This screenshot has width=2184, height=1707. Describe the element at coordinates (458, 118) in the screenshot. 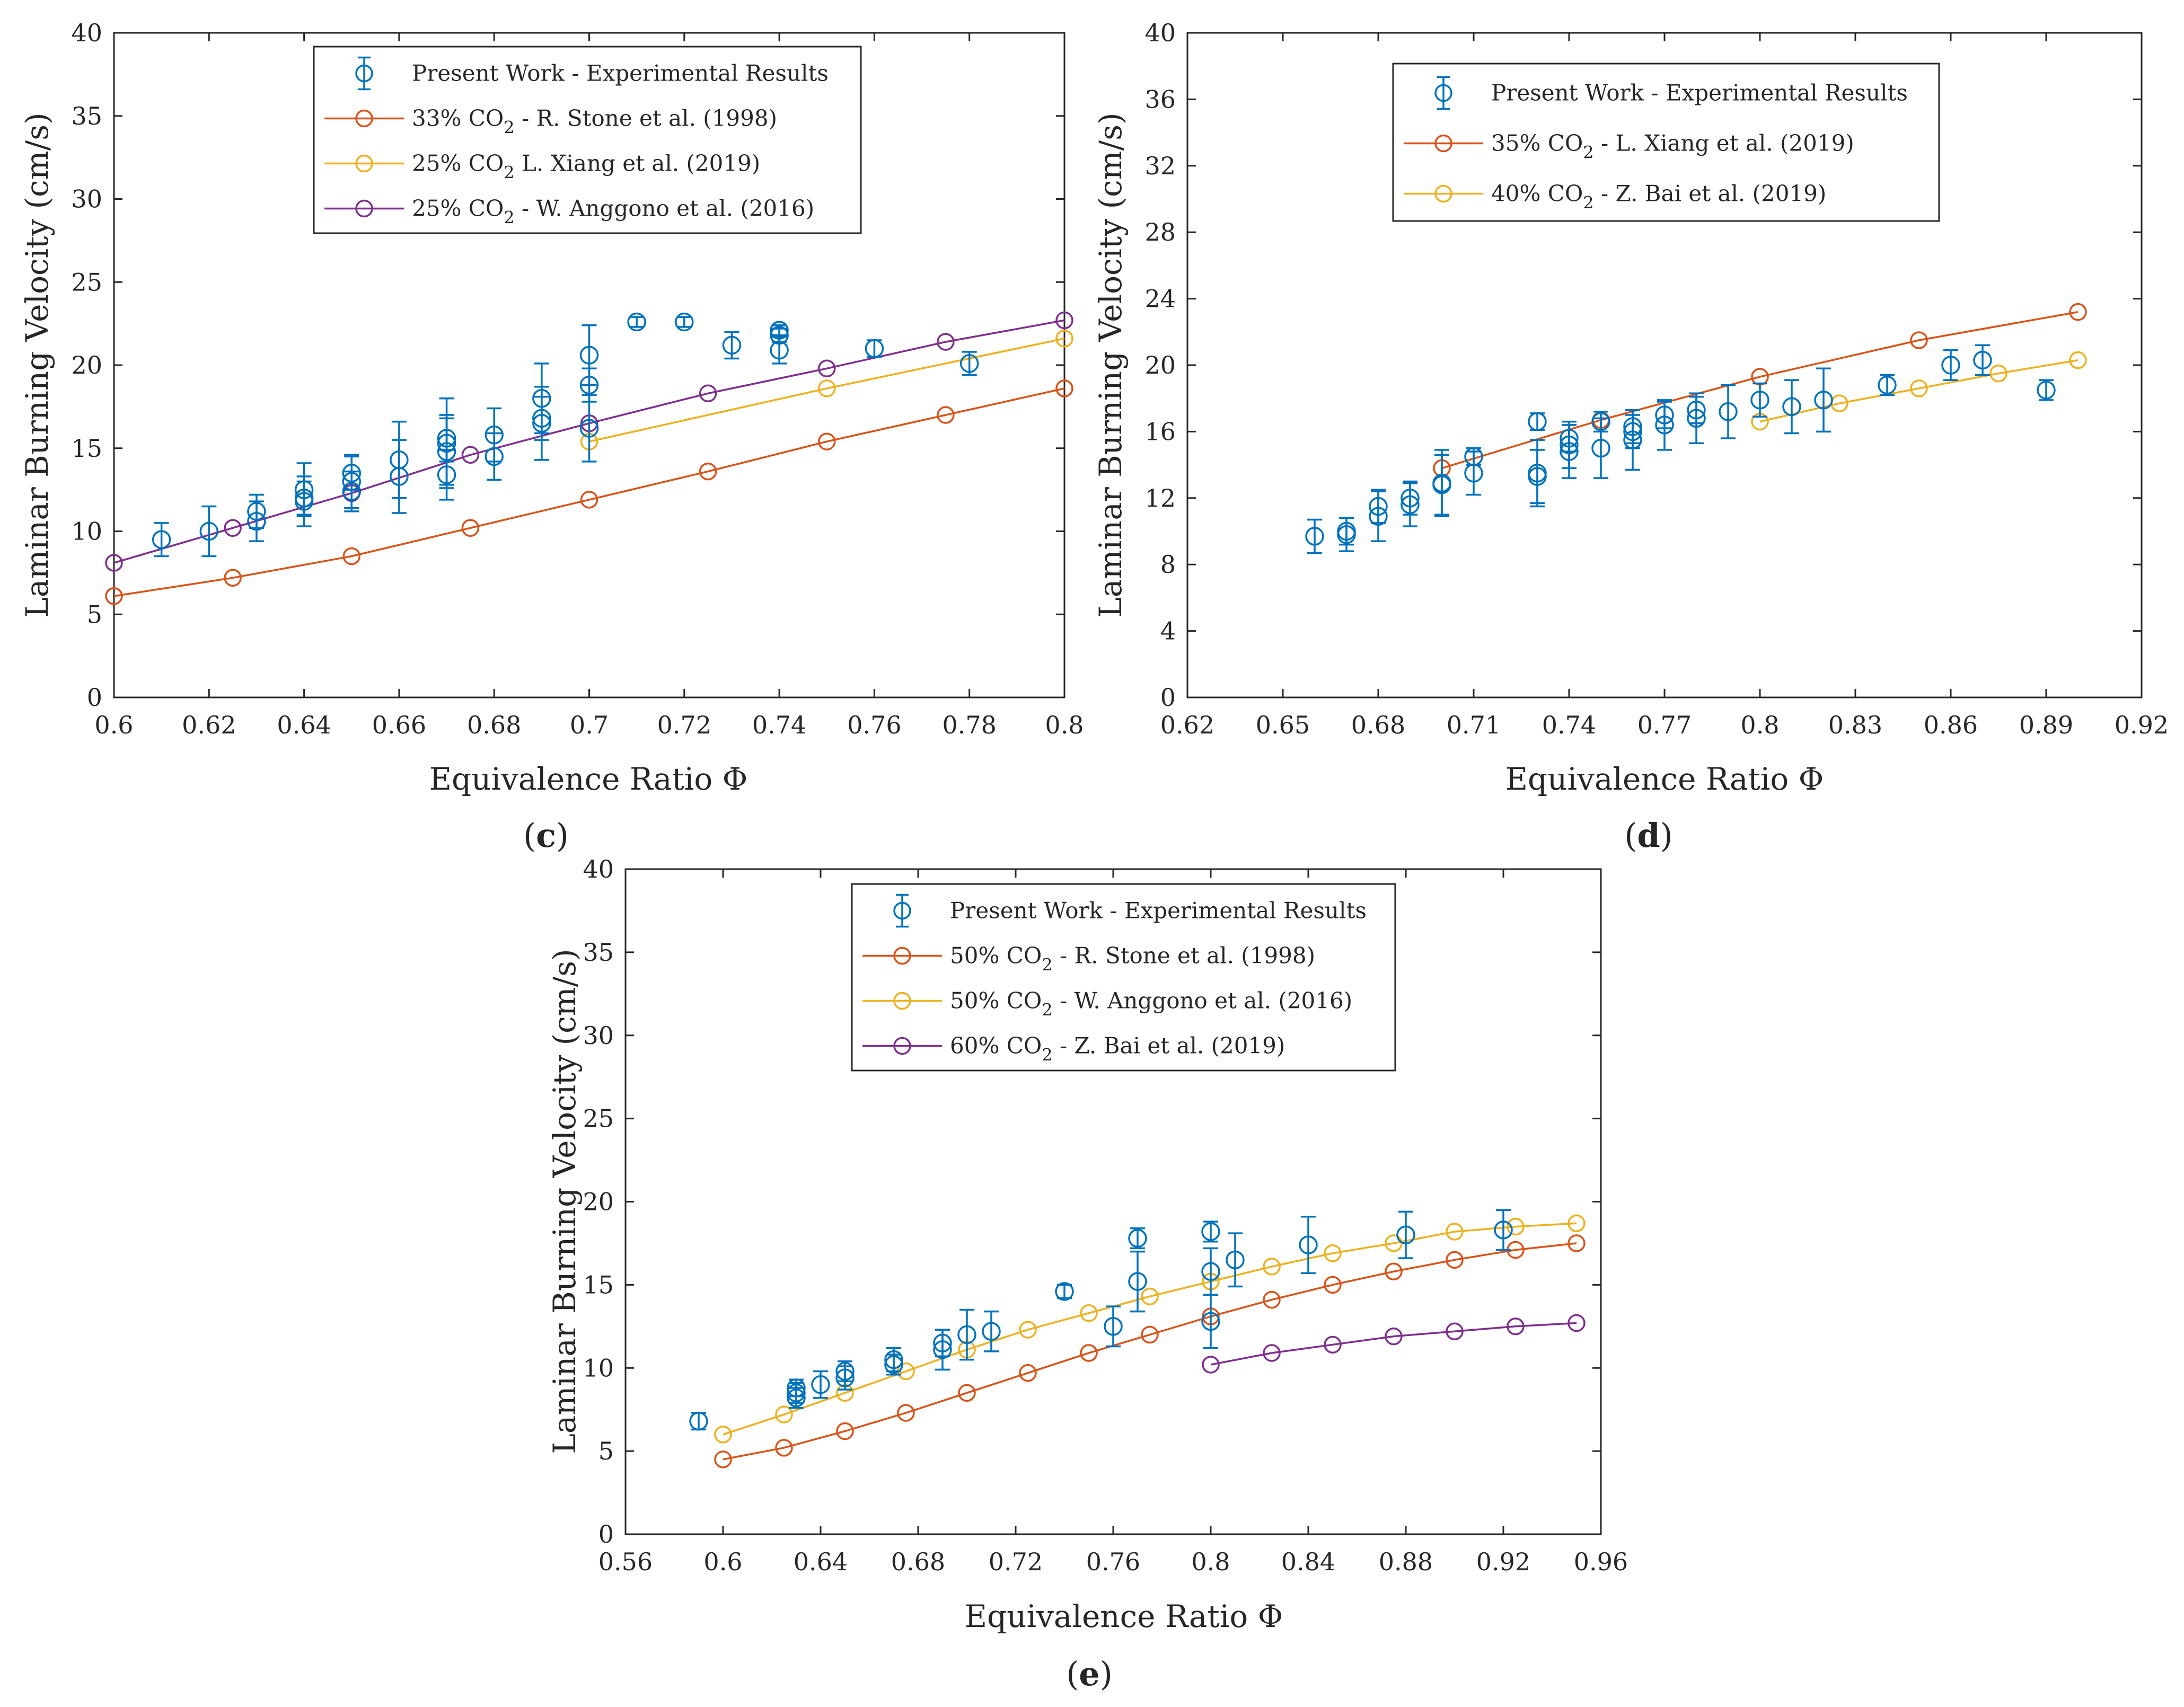

I see `chart-0-legend-label-0-pre: 33% CO` at that location.